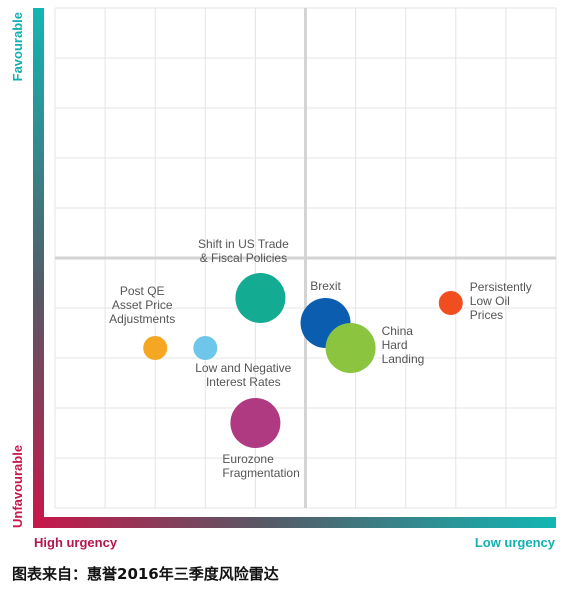 This screenshot has width=566, height=589. Describe the element at coordinates (248, 459) in the screenshot. I see `bubble-label: Eurozone` at that location.